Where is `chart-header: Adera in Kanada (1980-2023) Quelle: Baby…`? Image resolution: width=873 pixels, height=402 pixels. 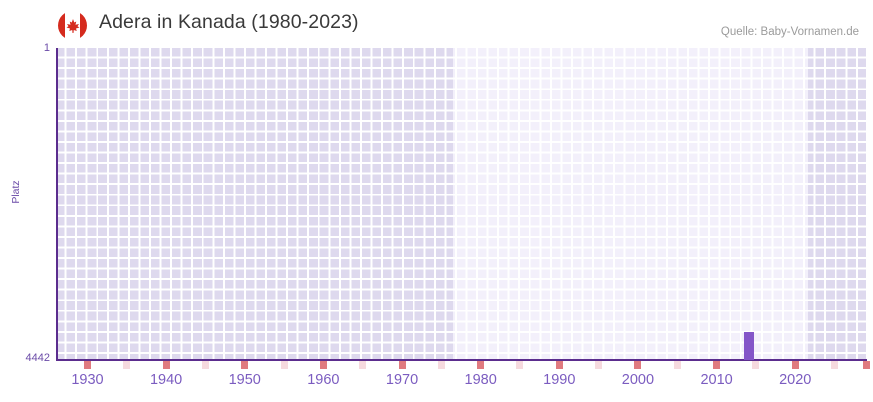
chart-header: Adera in Kanada (1980-2023) Quelle: Baby… is located at coordinates (436, 23).